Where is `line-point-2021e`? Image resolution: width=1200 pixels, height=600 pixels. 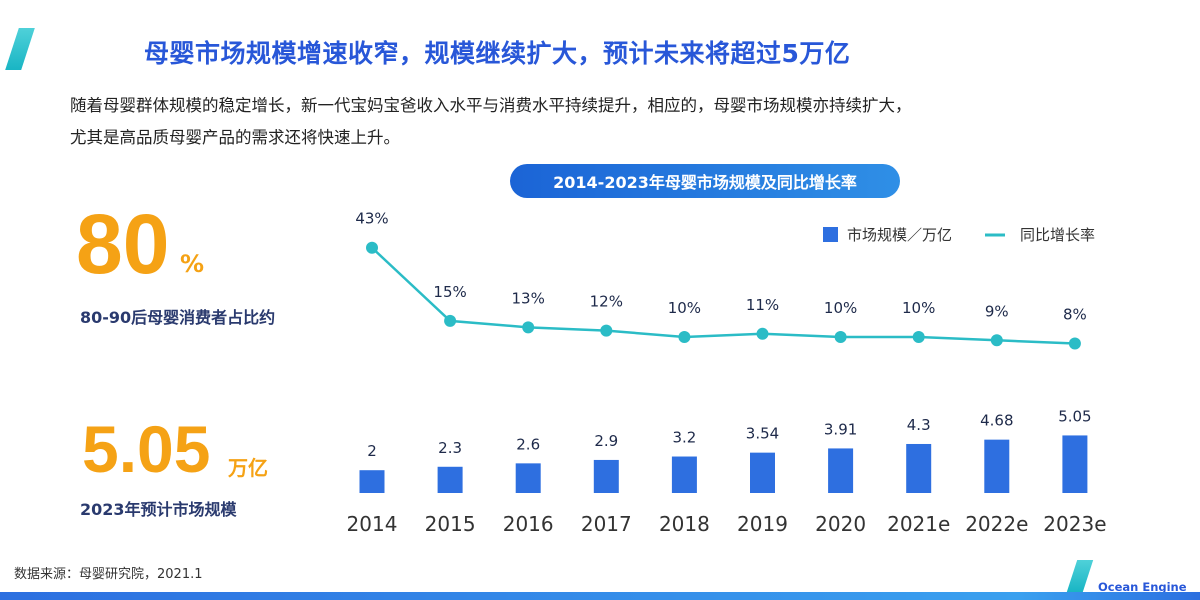 line-point-2021e is located at coordinates (918, 337).